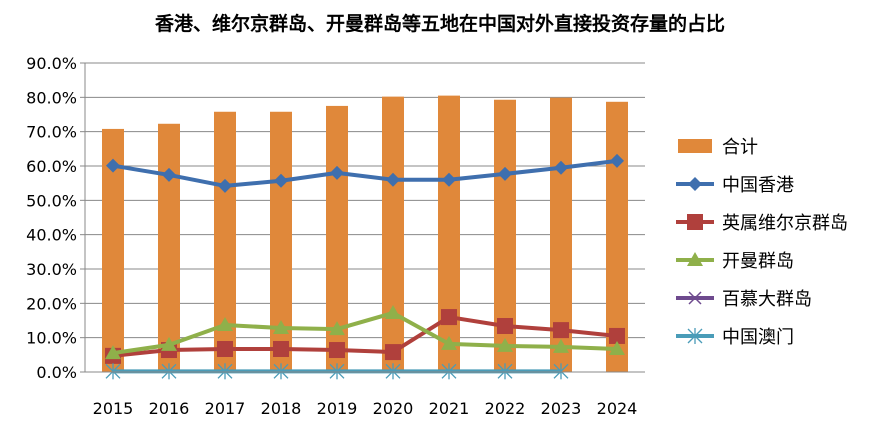 This screenshot has height=435, width=879. What do you see at coordinates (51, 303) in the screenshot?
I see `y-tick-label: 20.0%` at bounding box center [51, 303].